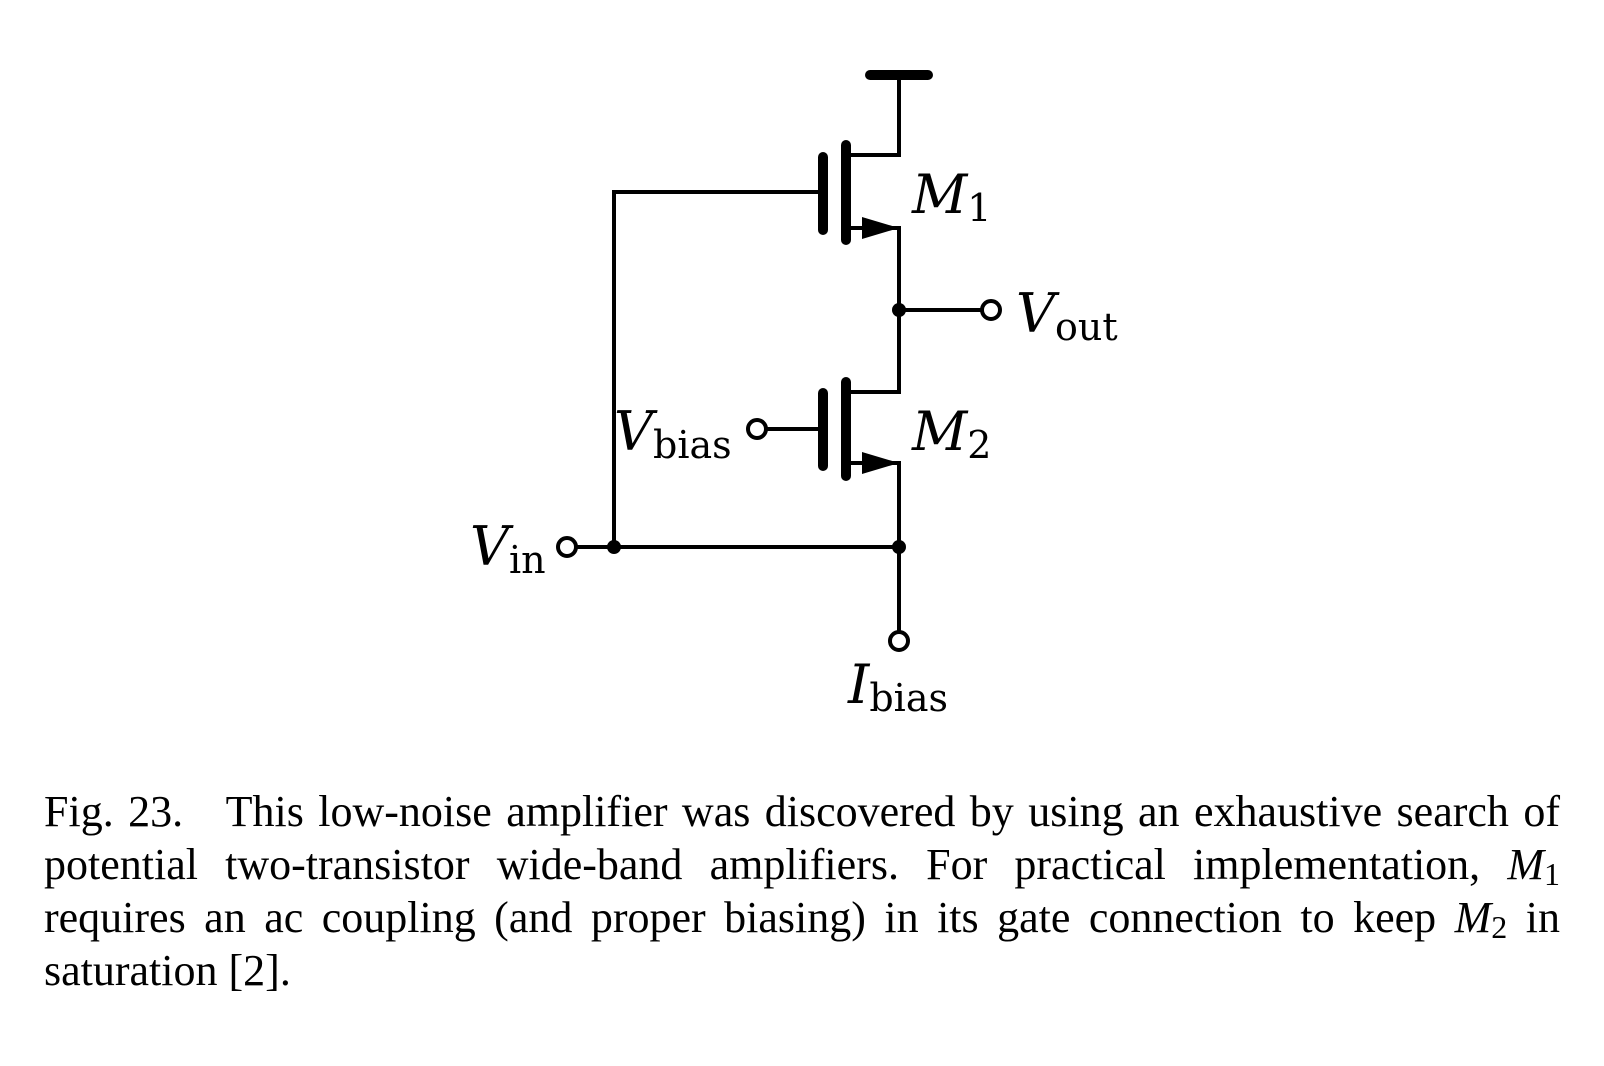 The width and height of the screenshot is (1604, 1066). What do you see at coordinates (1481, 919) in the screenshot?
I see `caption-m2: M2` at bounding box center [1481, 919].